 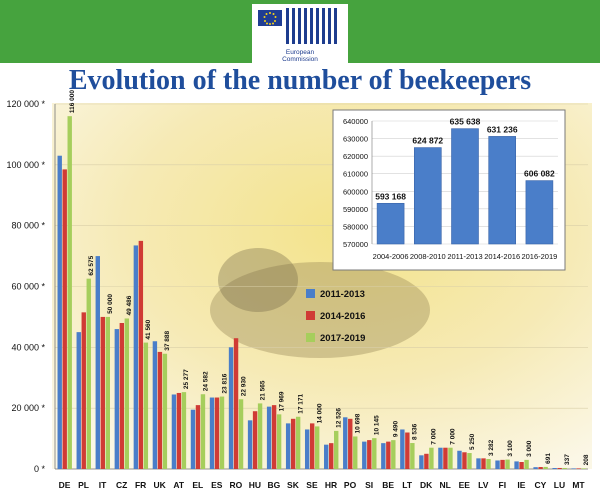 I want to click on data-label: 49 486, so click(x=129, y=305).